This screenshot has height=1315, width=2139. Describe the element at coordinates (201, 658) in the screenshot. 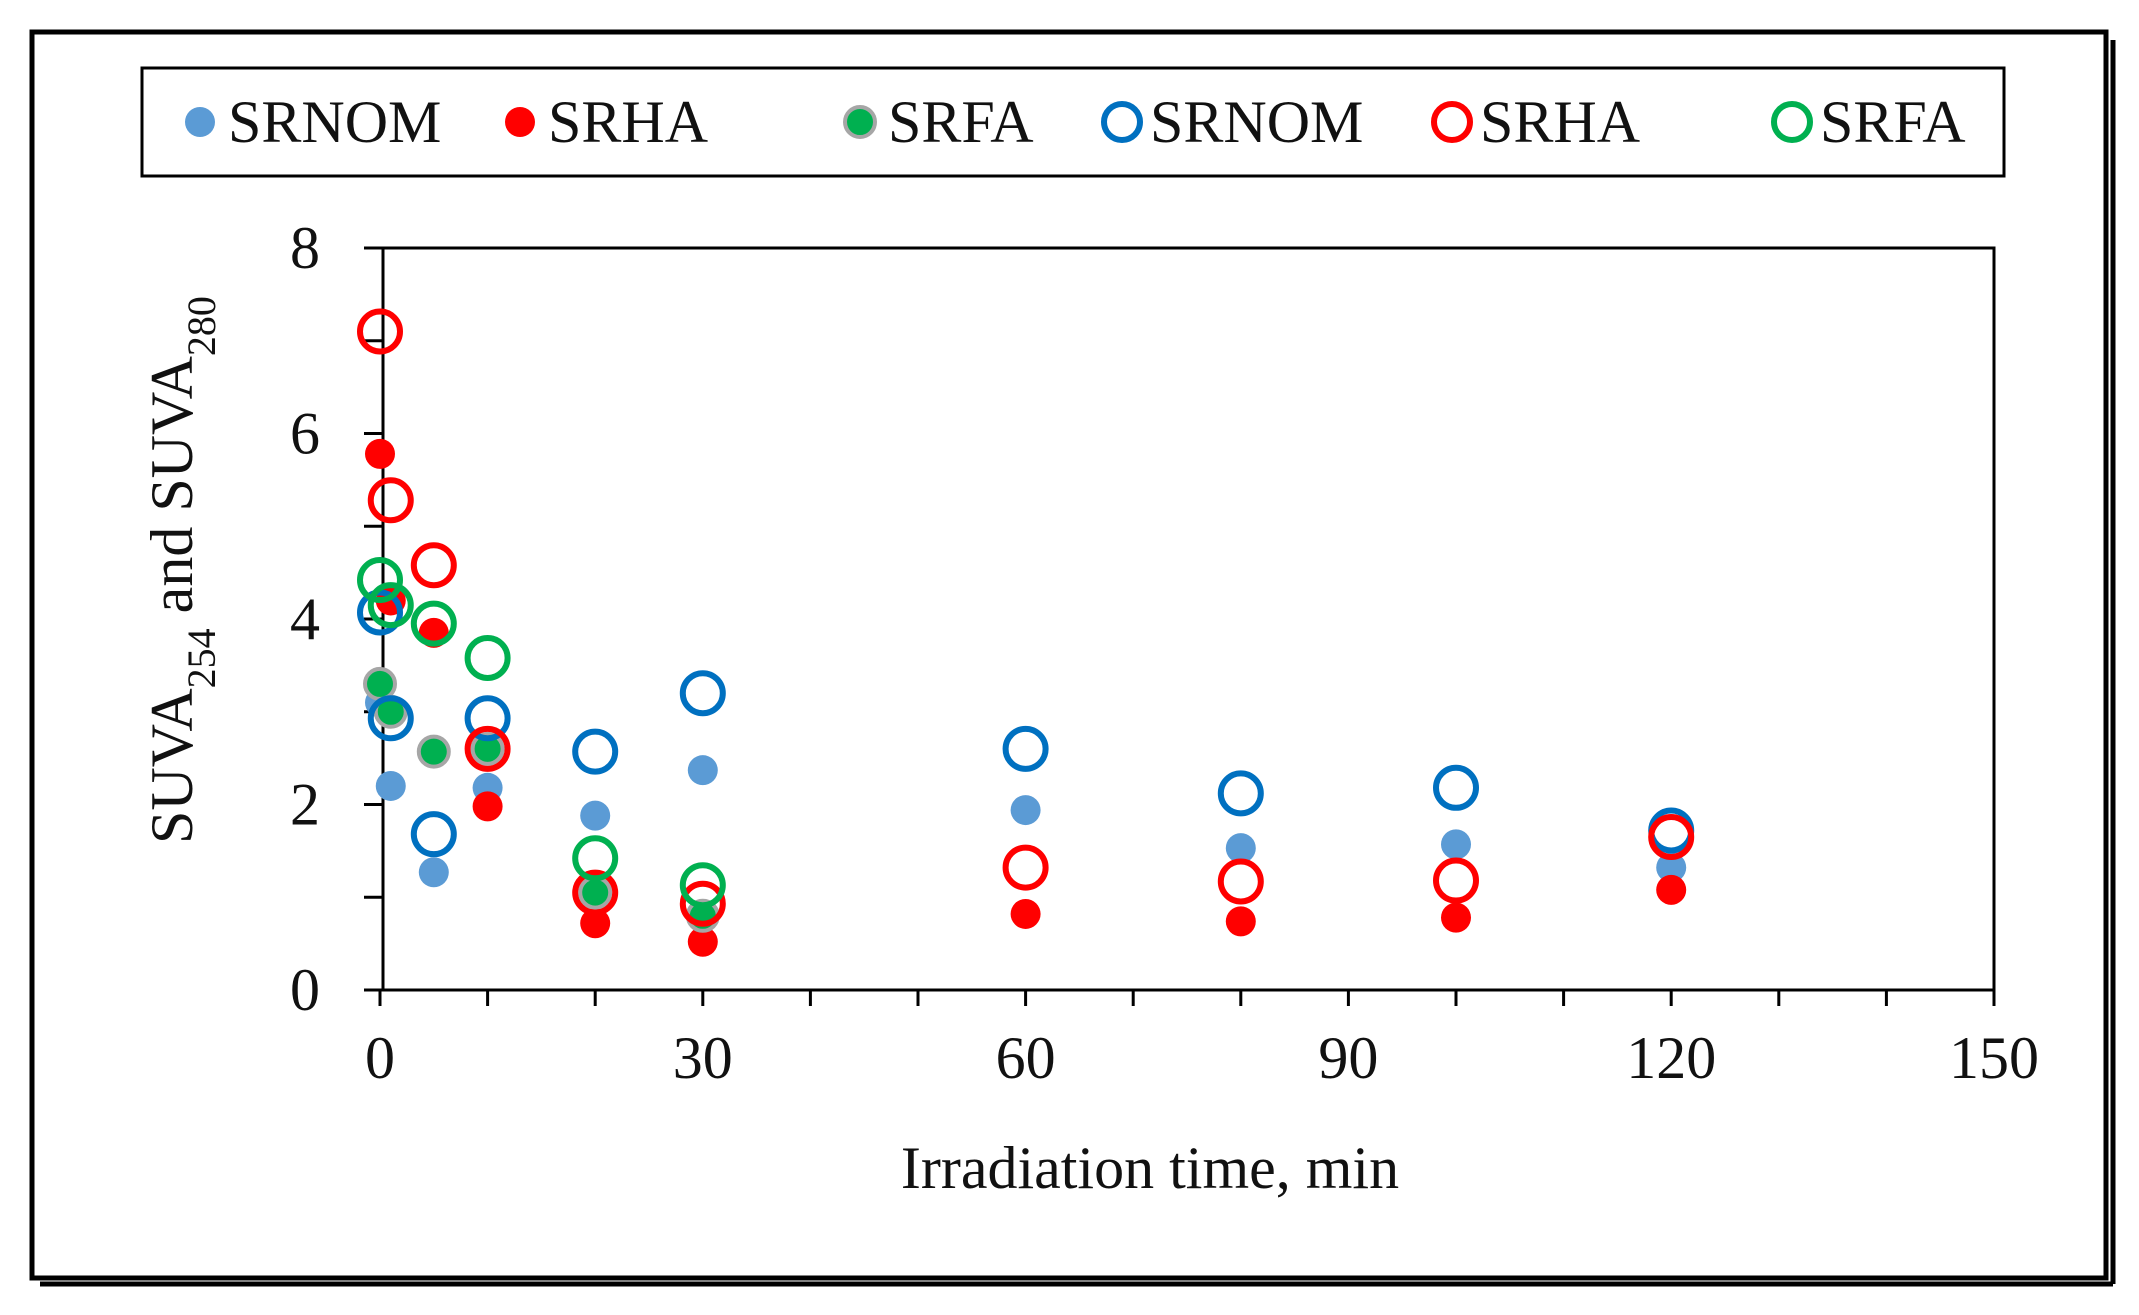

I see `y-axis-title-sub-254: 254` at that location.